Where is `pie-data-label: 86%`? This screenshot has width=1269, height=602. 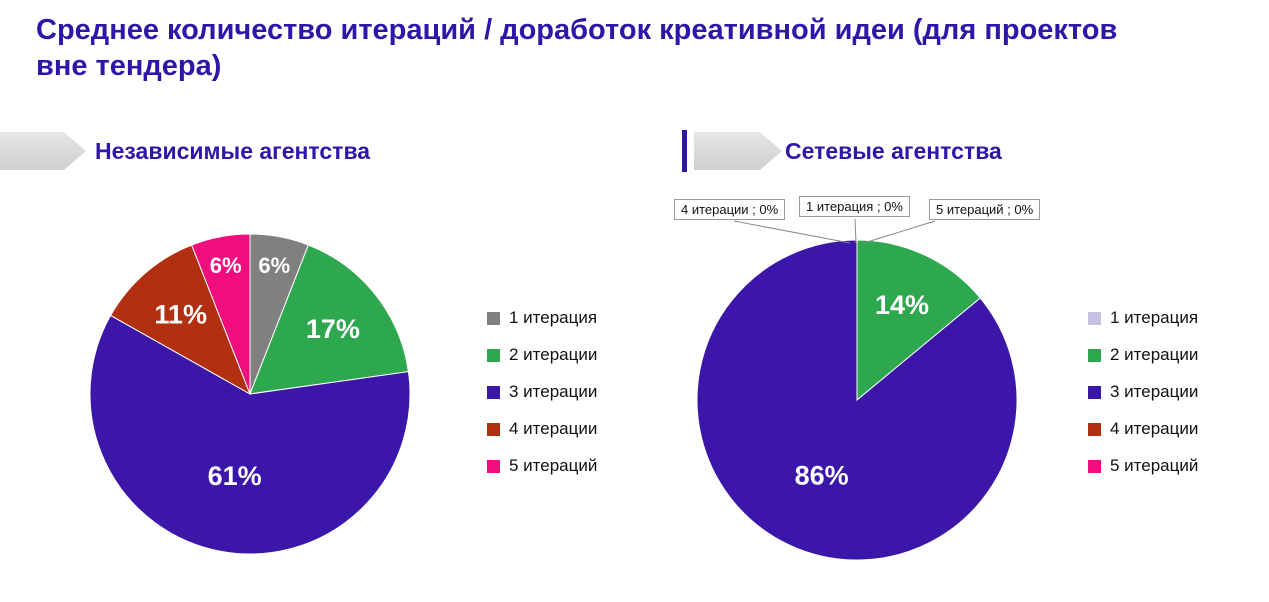
pie-data-label: 86% is located at coordinates (822, 476).